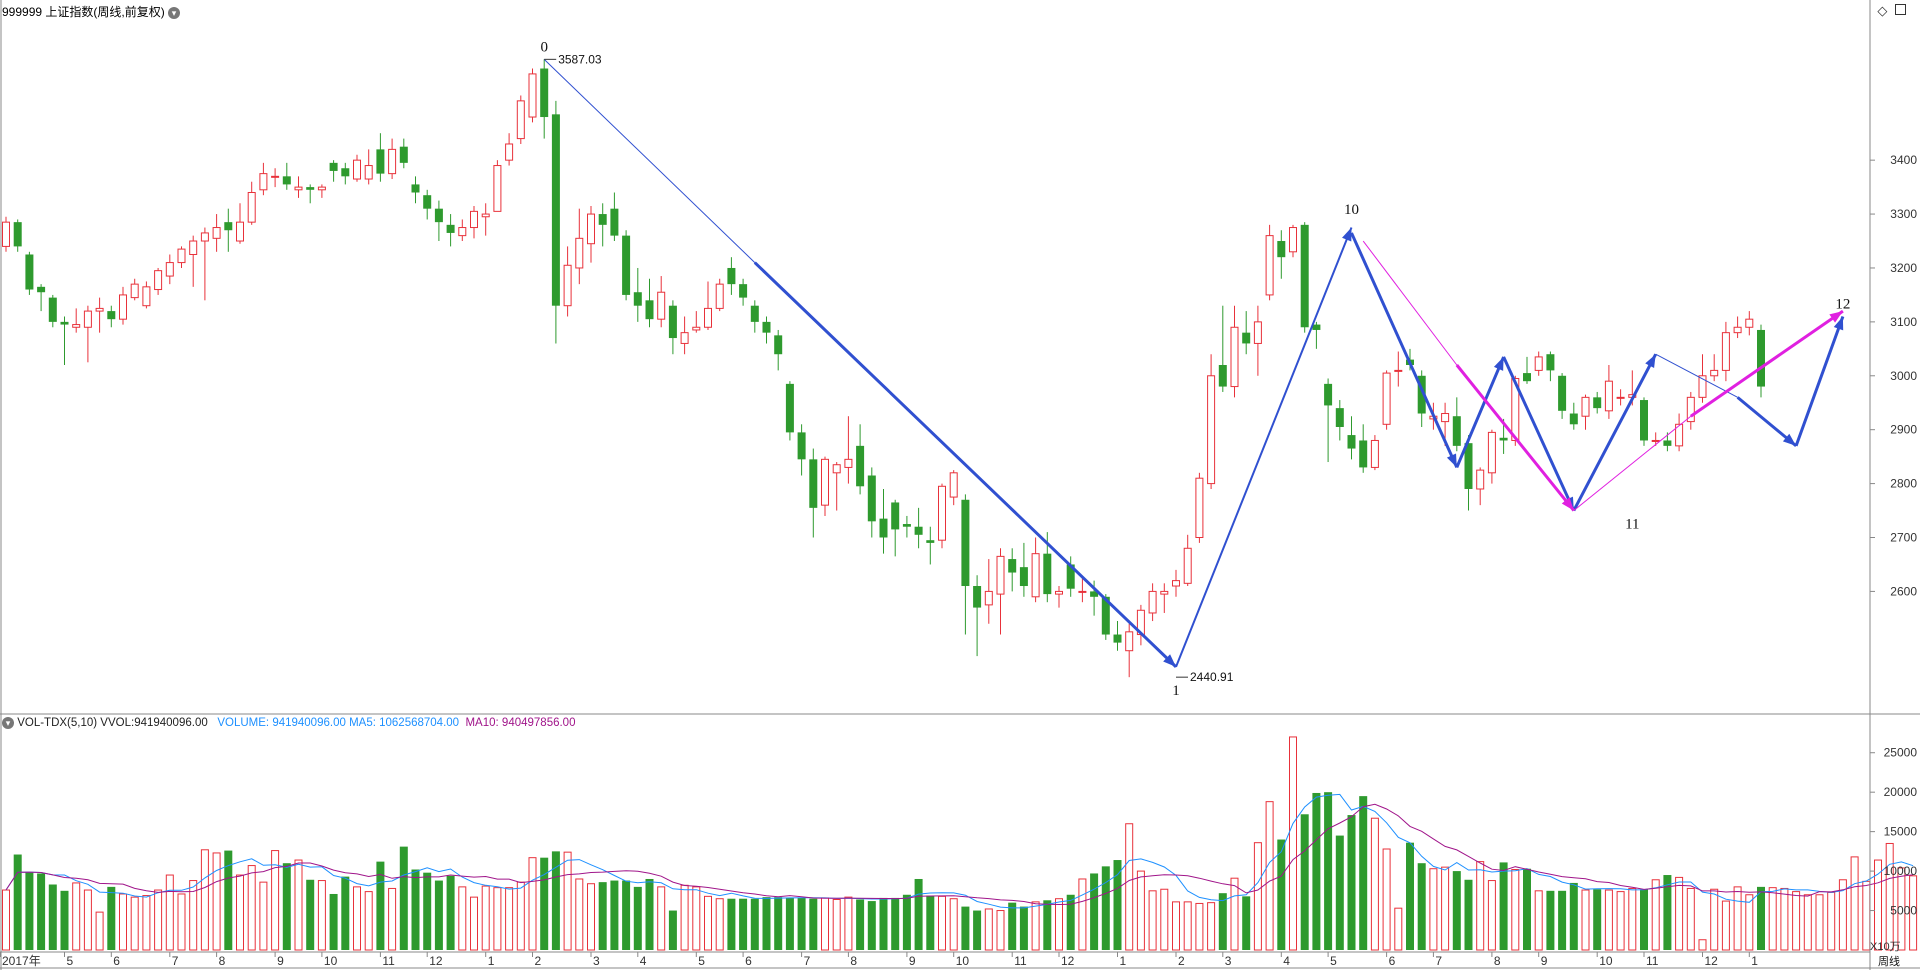 This screenshot has height=970, width=1920. What do you see at coordinates (1891, 11) in the screenshot?
I see `window-controls: ◇` at bounding box center [1891, 11].